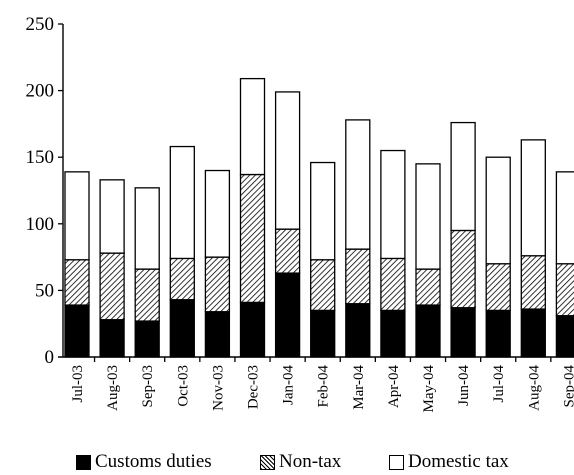 Image resolution: width=574 pixels, height=475 pixels. I want to click on x-tick-label-jan-04: Jan-04, so click(289, 385).